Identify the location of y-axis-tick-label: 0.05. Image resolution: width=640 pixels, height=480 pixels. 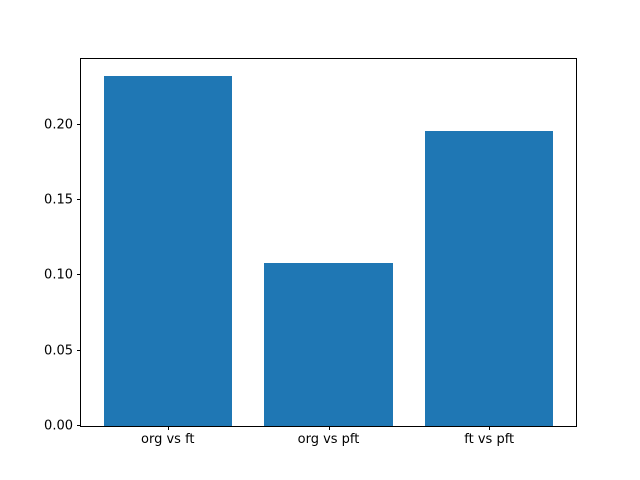
(58, 351).